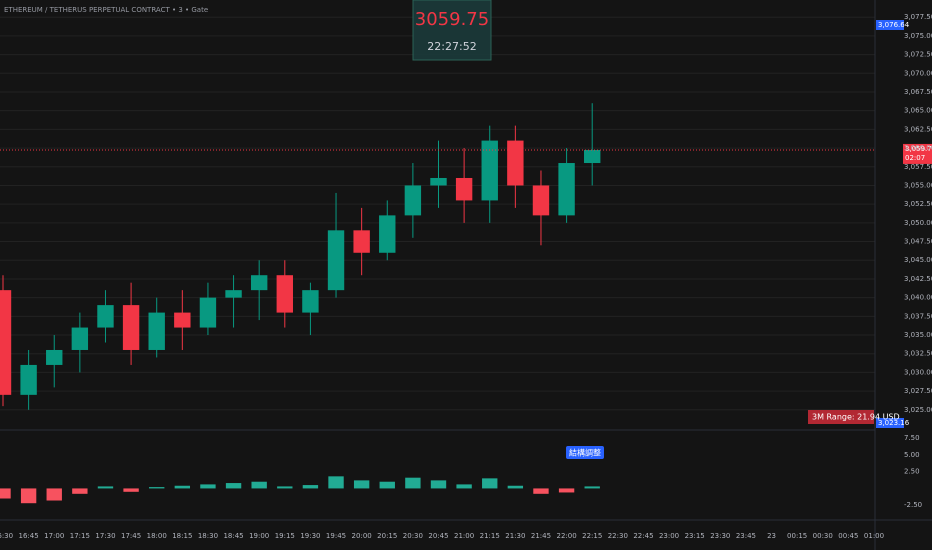  I want to click on y-tick-label: 7.50, so click(912, 438).